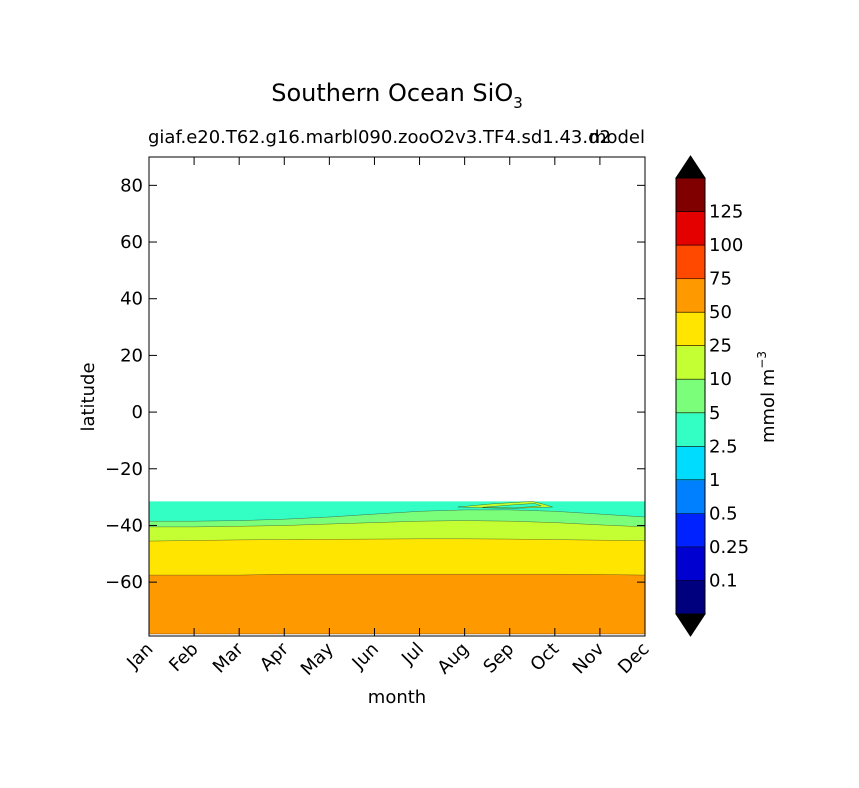 The height and width of the screenshot is (788, 859). Describe the element at coordinates (712, 396) in the screenshot. I see `colorbar: 0.1 0.25 0.5 1 2.5 5 10 25 50 75 100 125` at that location.